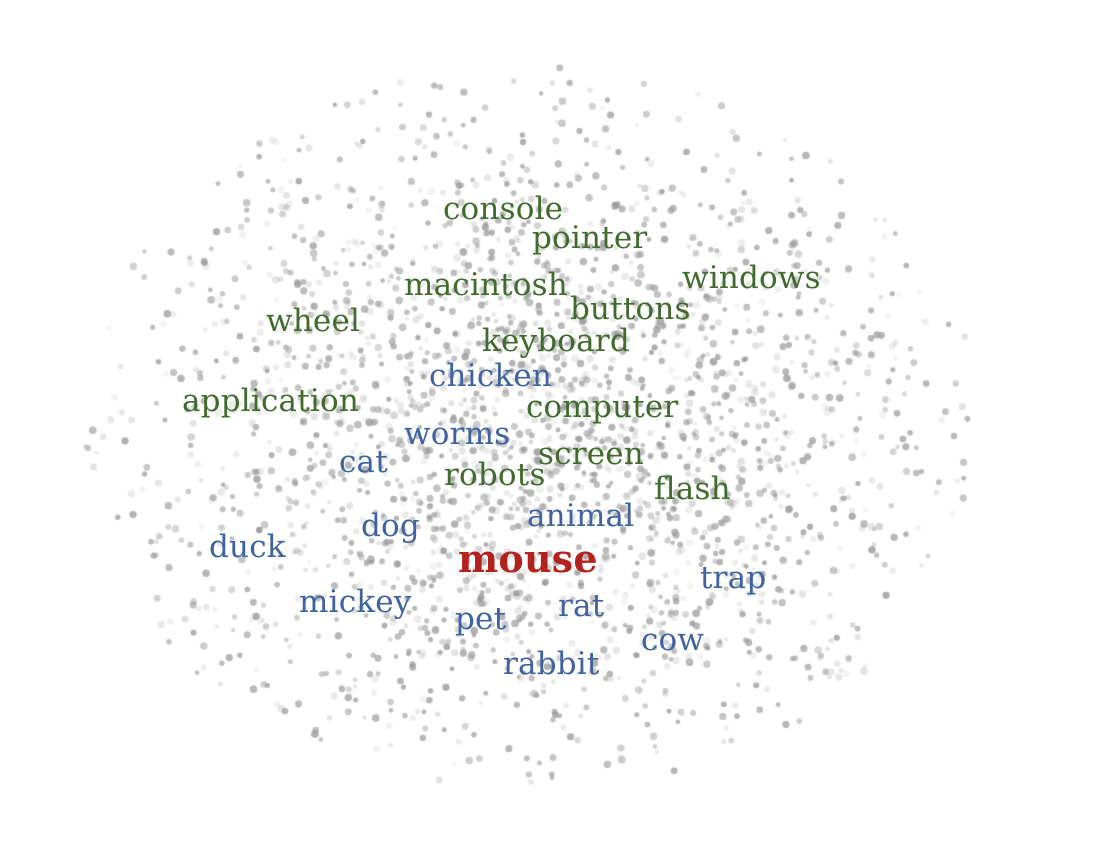 The height and width of the screenshot is (866, 1114). Describe the element at coordinates (528, 558) in the screenshot. I see `target-word-mouse: mouse` at that location.